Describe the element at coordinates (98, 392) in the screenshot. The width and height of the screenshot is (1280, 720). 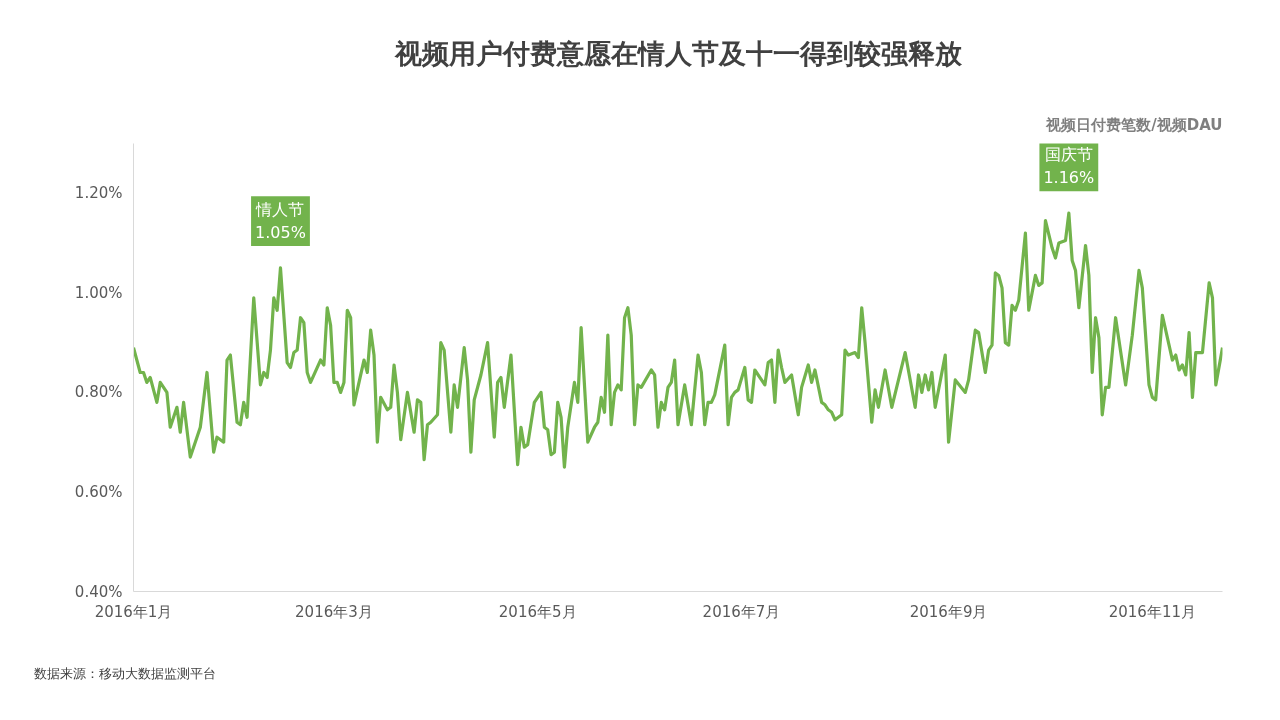
I see `y-tick-label: 0.80%` at that location.